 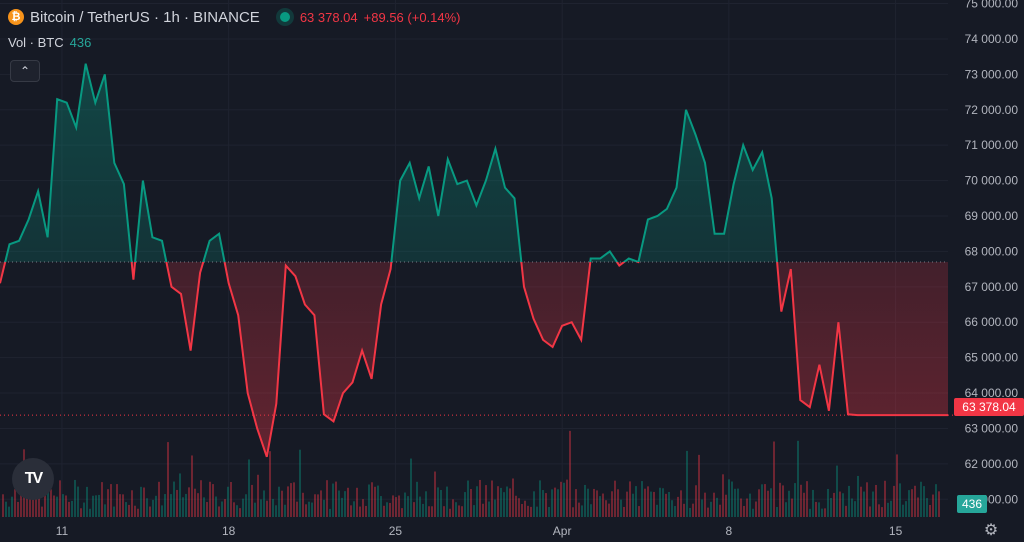 What do you see at coordinates (992, 74) in the screenshot?
I see `y-tick-label: 73 000.00` at bounding box center [992, 74].